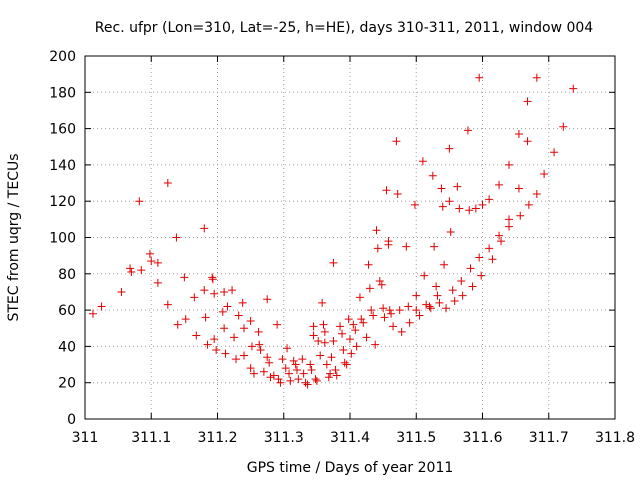  What do you see at coordinates (14, 237) in the screenshot?
I see `y-axis-label: STEC from uqrg / TECUs` at bounding box center [14, 237].